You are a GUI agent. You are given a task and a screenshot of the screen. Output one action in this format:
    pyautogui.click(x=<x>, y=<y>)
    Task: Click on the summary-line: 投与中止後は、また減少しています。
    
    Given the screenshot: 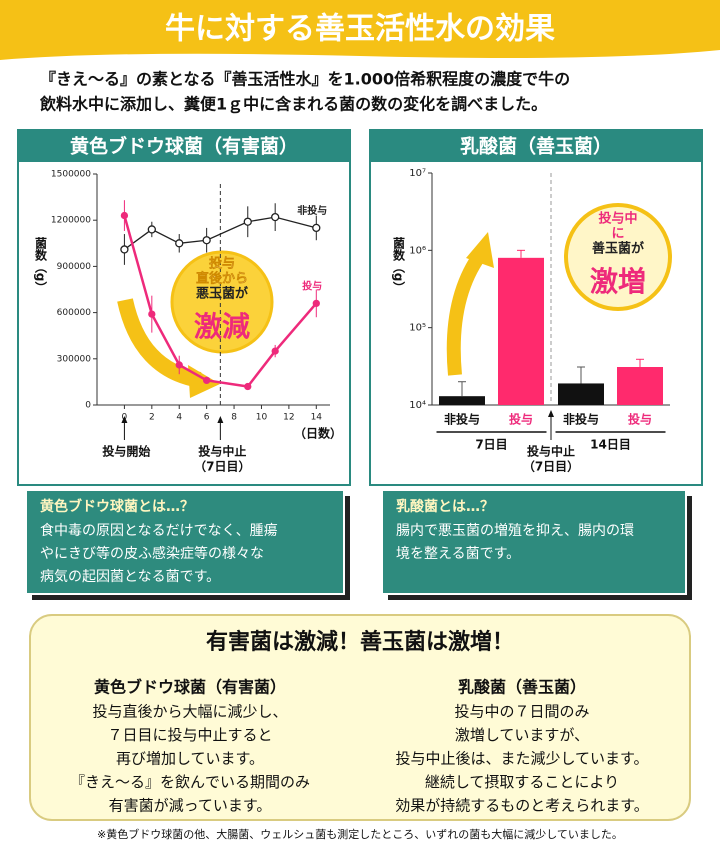 What is the action you would take?
    pyautogui.click(x=521, y=759)
    